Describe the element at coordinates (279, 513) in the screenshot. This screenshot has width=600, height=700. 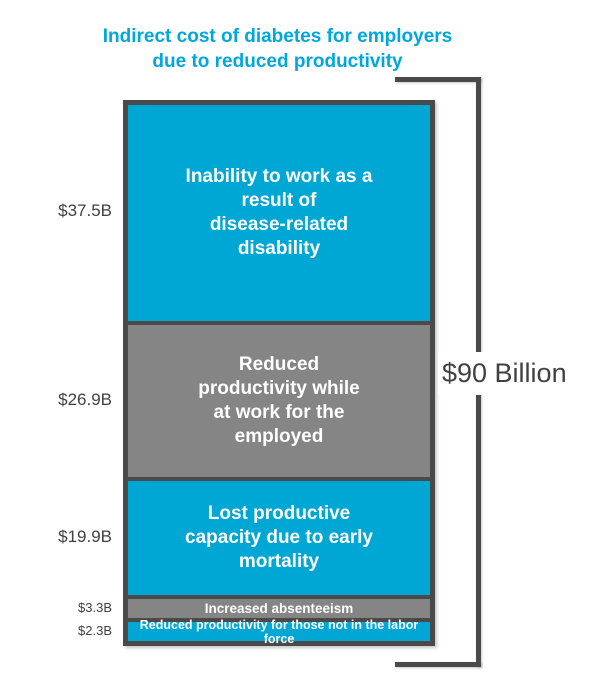
I see `segment-text-line: Lost productive` at that location.